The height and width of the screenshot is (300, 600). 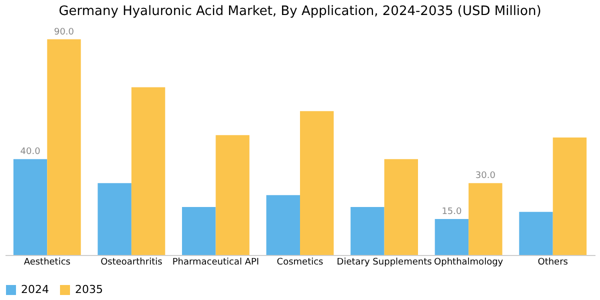 What do you see at coordinates (485, 176) in the screenshot?
I see `data-label: 30.0` at bounding box center [485, 176].